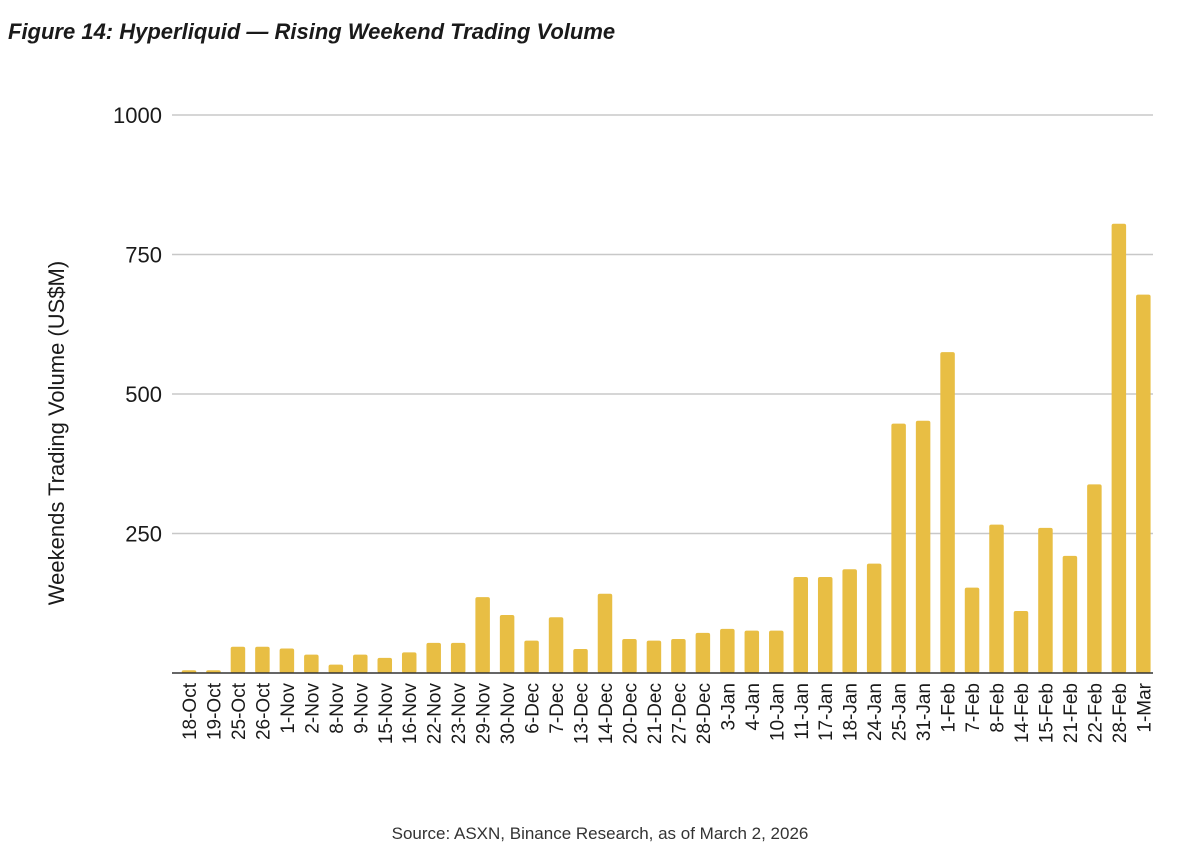  I want to click on x-tick-label: 27-Dec, so click(679, 713).